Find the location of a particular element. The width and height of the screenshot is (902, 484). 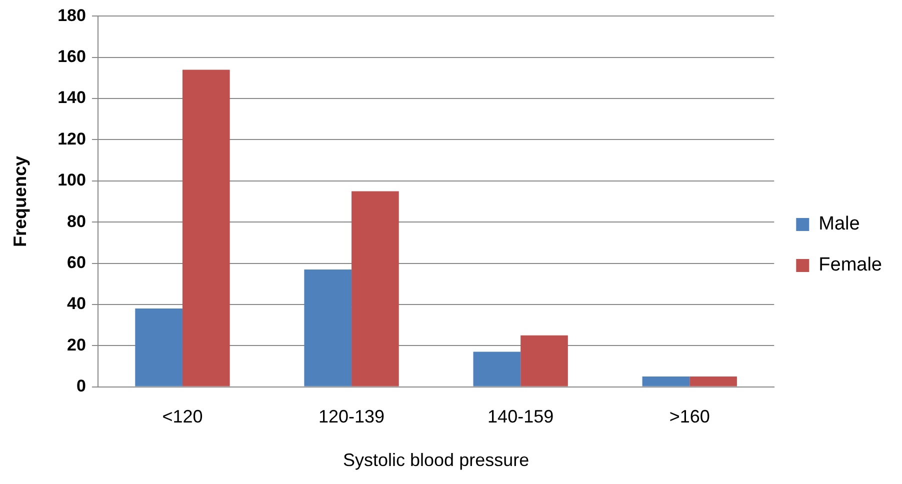

legend-label: Male is located at coordinates (839, 224).